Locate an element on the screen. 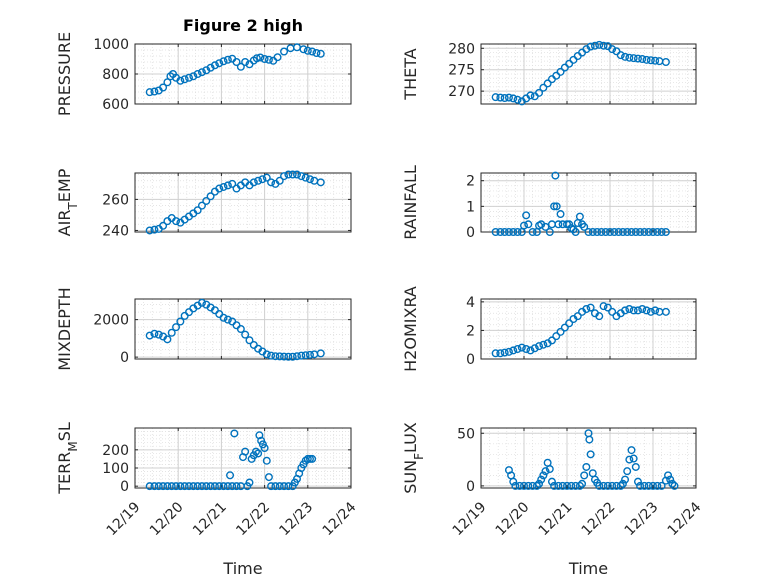  x-tick-label: 12/20 is located at coordinates (513, 519).